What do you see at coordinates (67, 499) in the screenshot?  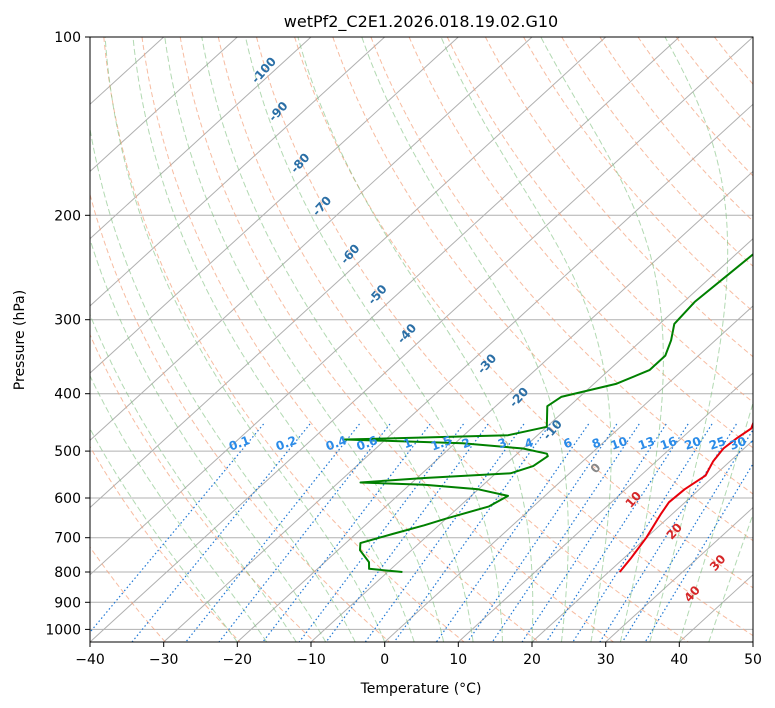 I see `y-tick-label: 600` at bounding box center [67, 499].